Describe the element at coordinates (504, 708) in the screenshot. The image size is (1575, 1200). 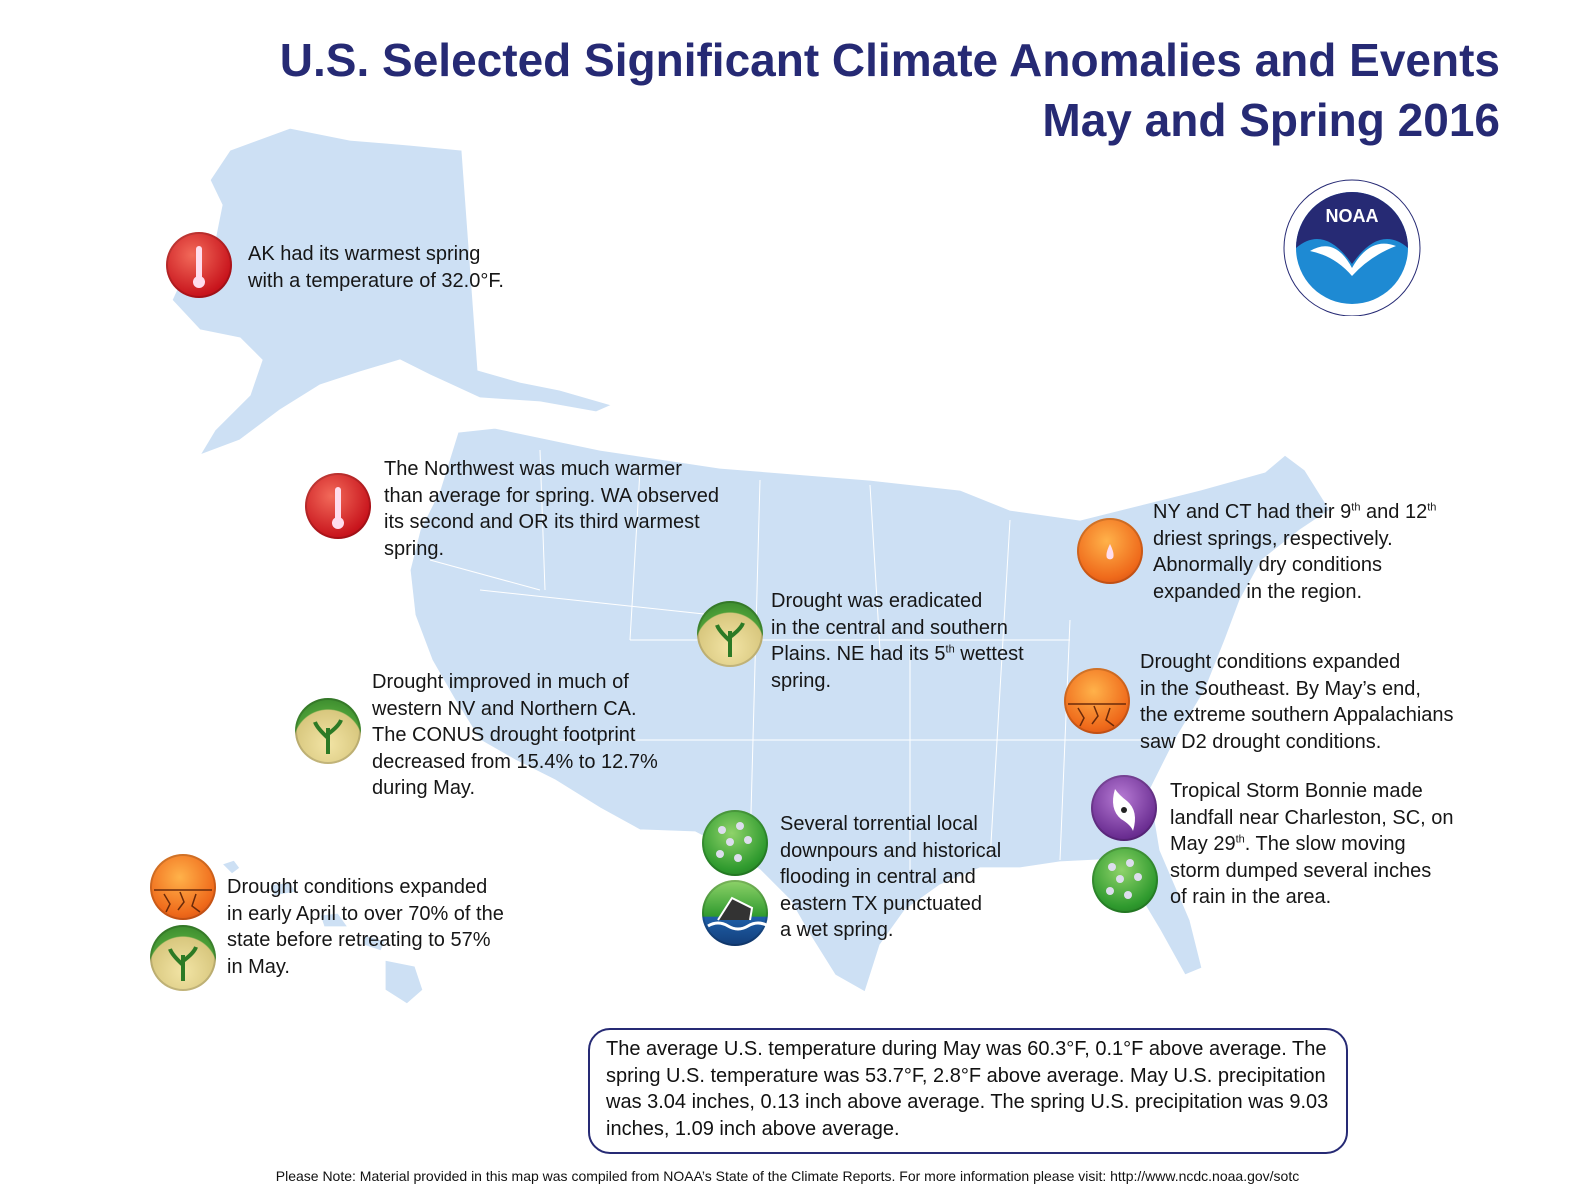
I see `annotation-line: western NV and Northern CA.` at that location.